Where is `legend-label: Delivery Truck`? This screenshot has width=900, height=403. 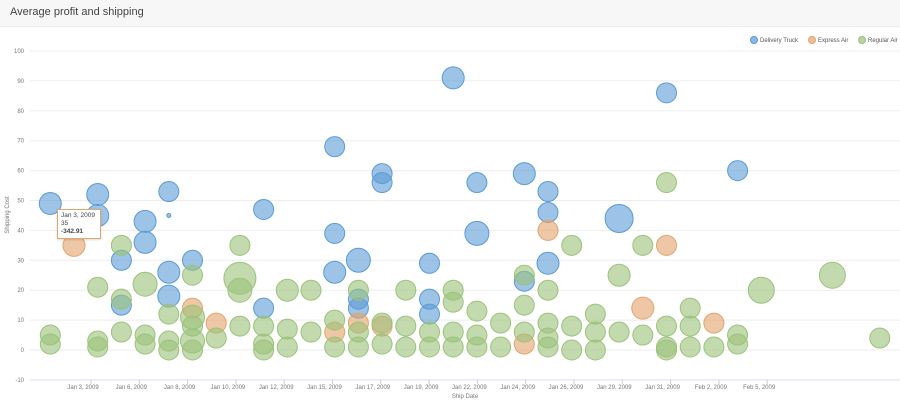 legend-label: Delivery Truck is located at coordinates (779, 41).